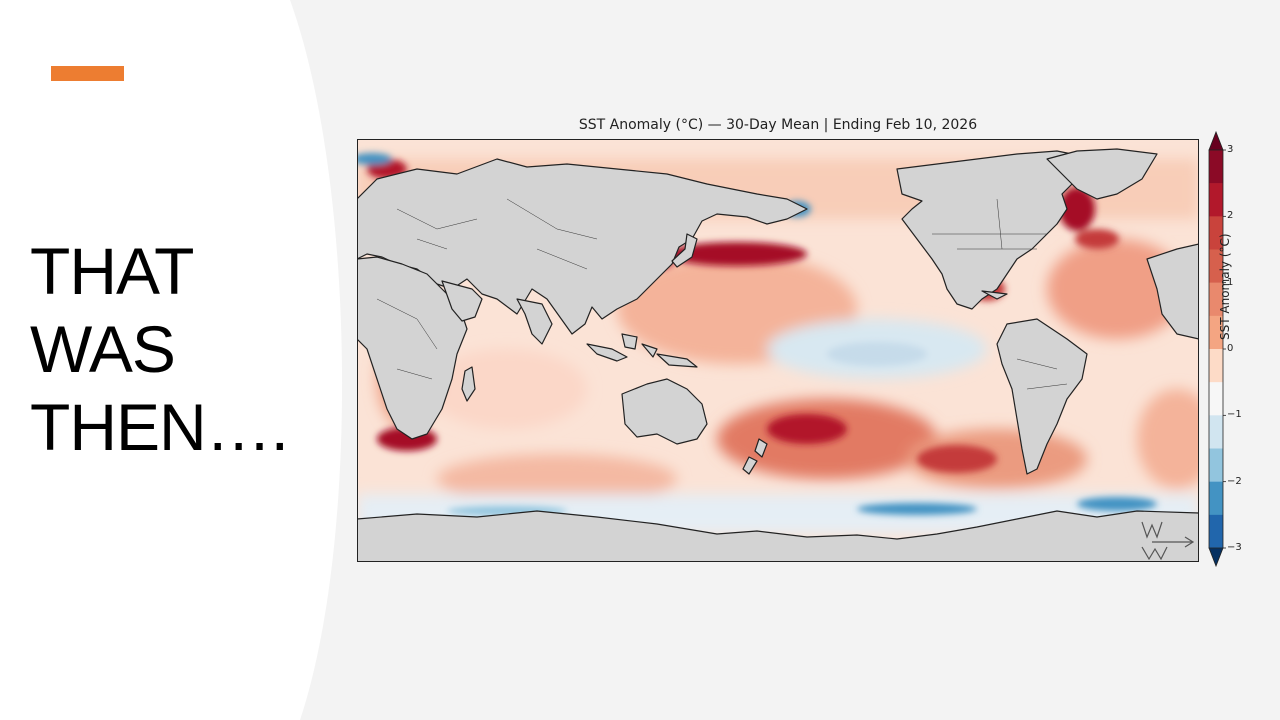  Describe the element at coordinates (1230, 348) in the screenshot. I see `colorbar-tick-label: 0` at that location.